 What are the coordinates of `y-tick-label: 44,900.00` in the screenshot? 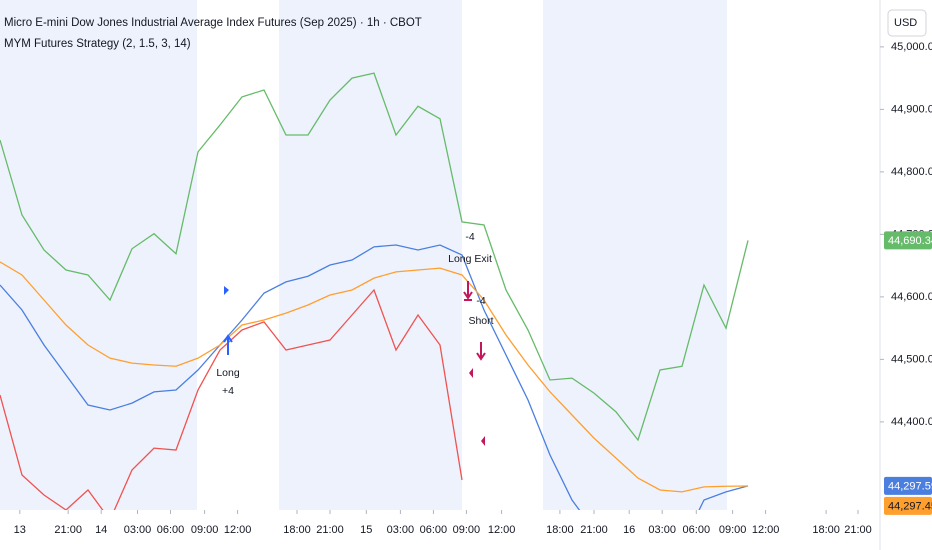 It's located at (911, 109).